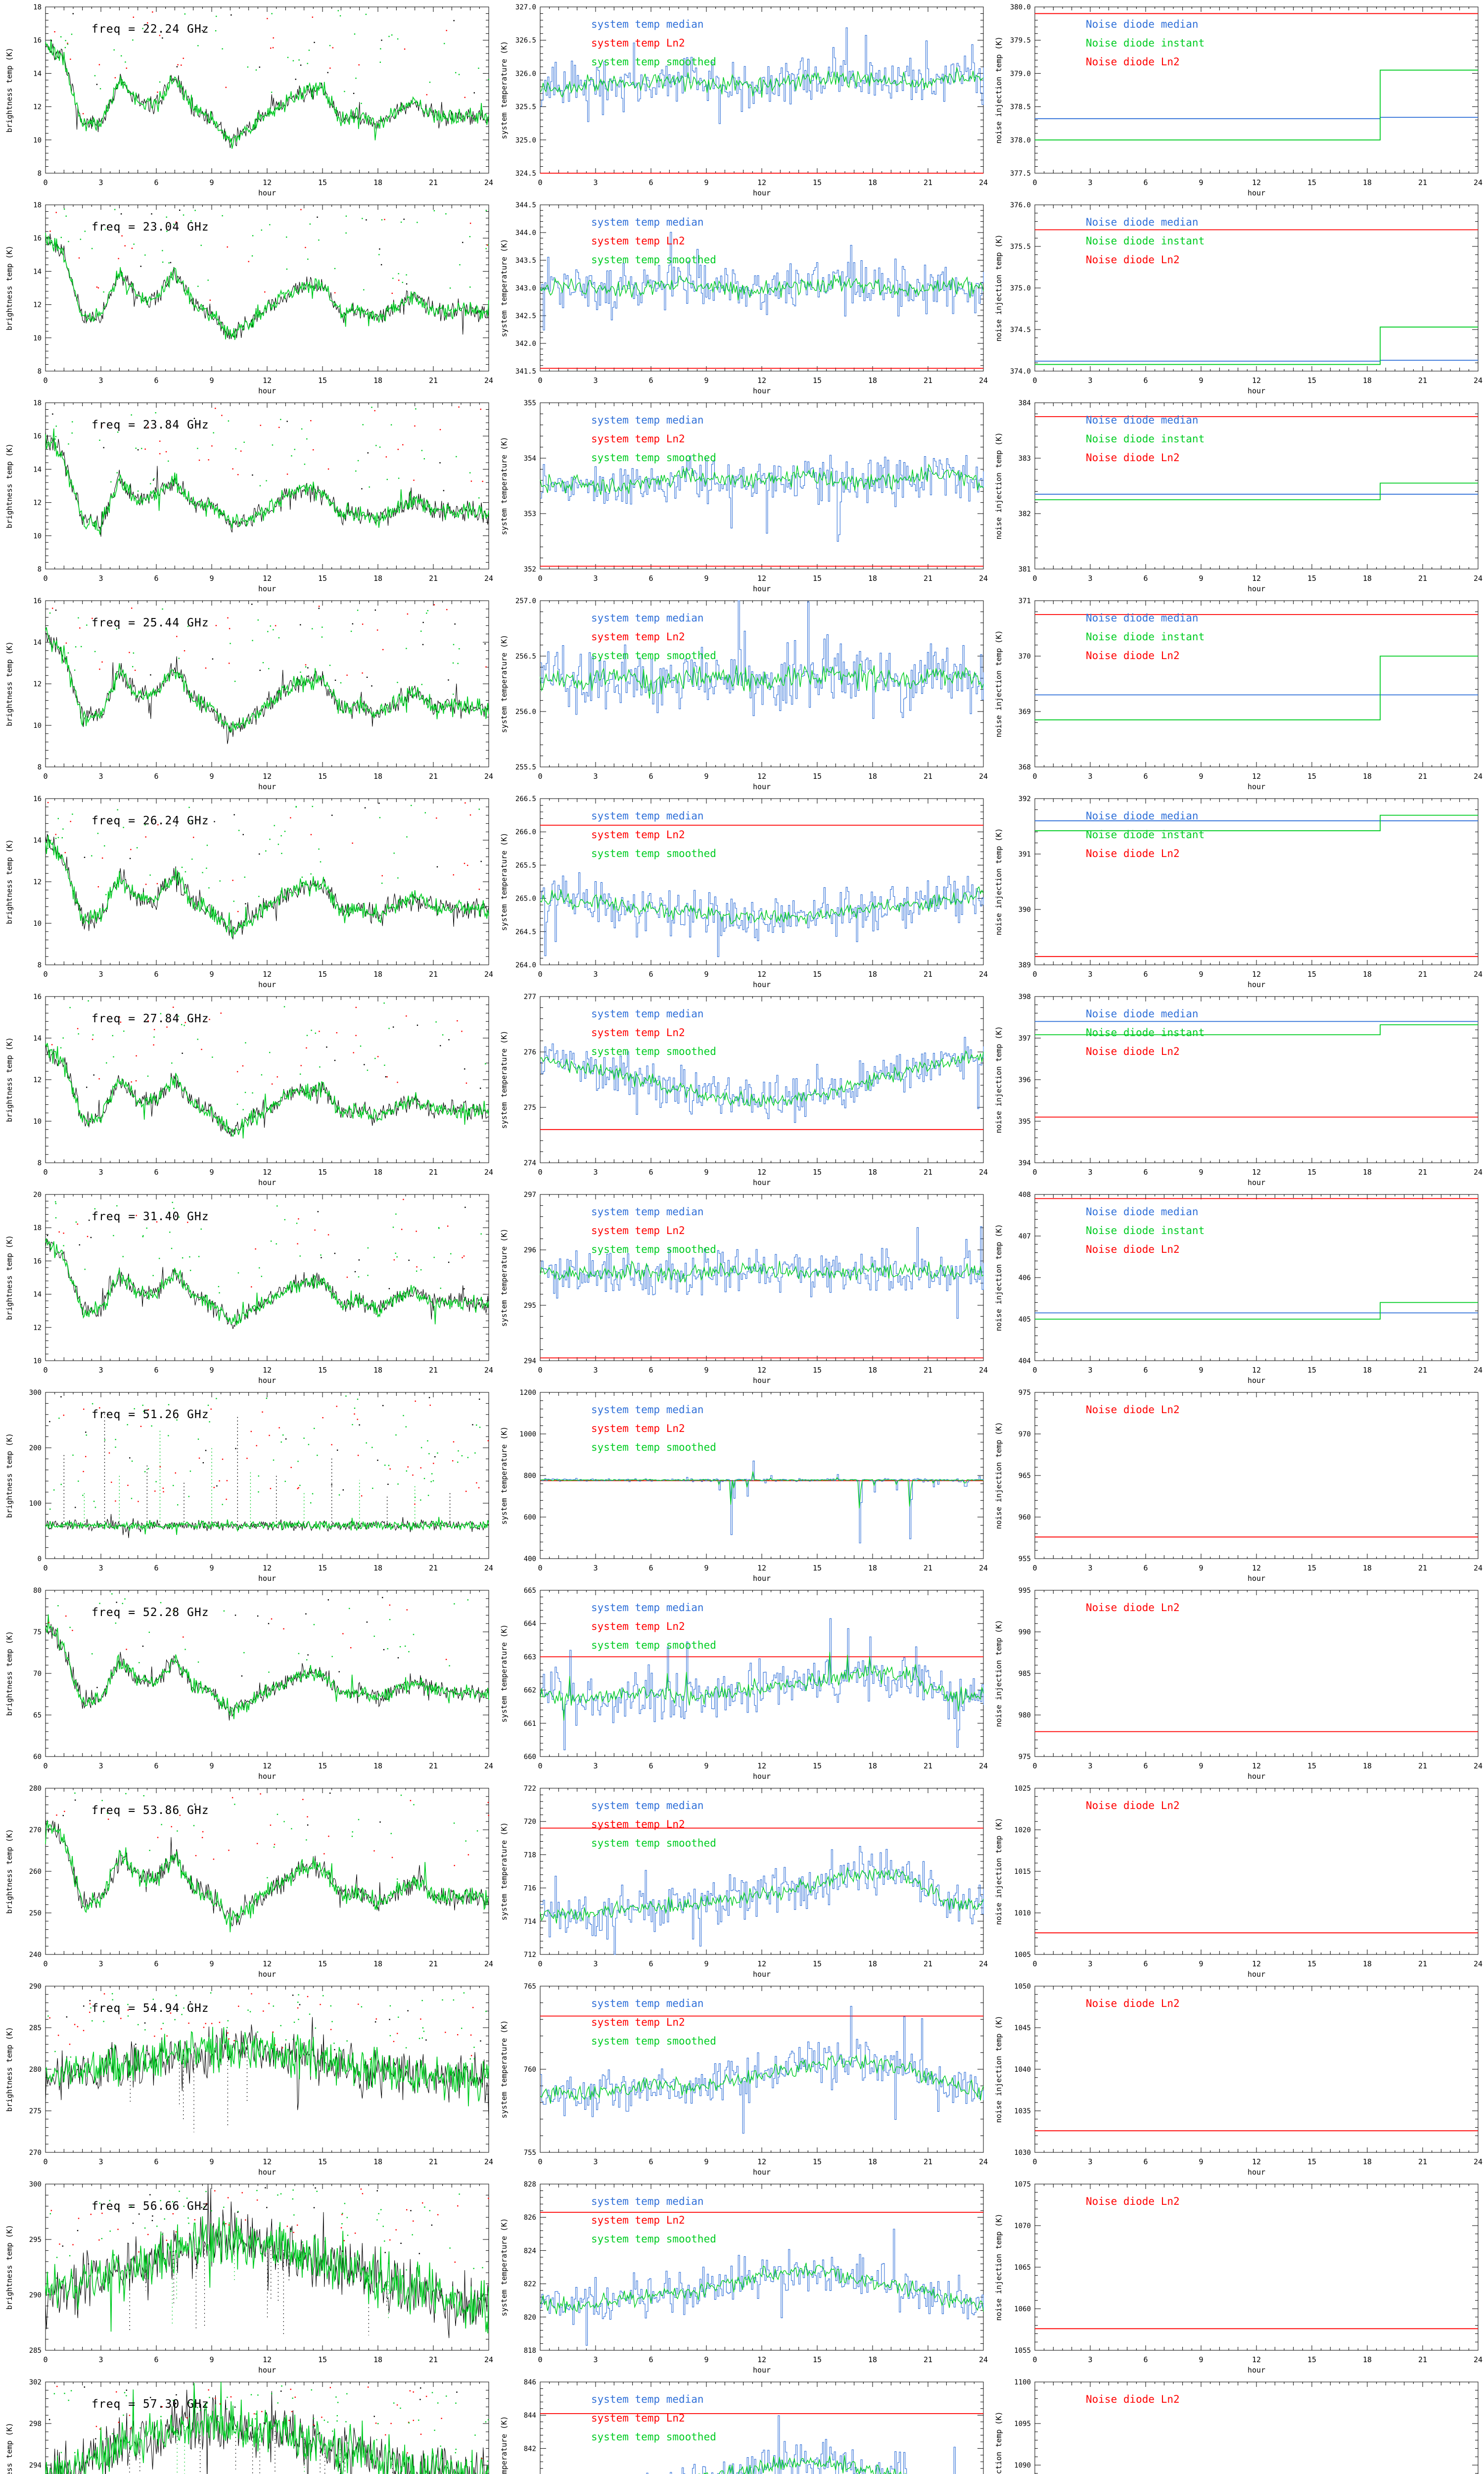 This screenshot has width=1484, height=2474. Describe the element at coordinates (1256, 491) in the screenshot. I see `noise-diode-instant-line` at that location.